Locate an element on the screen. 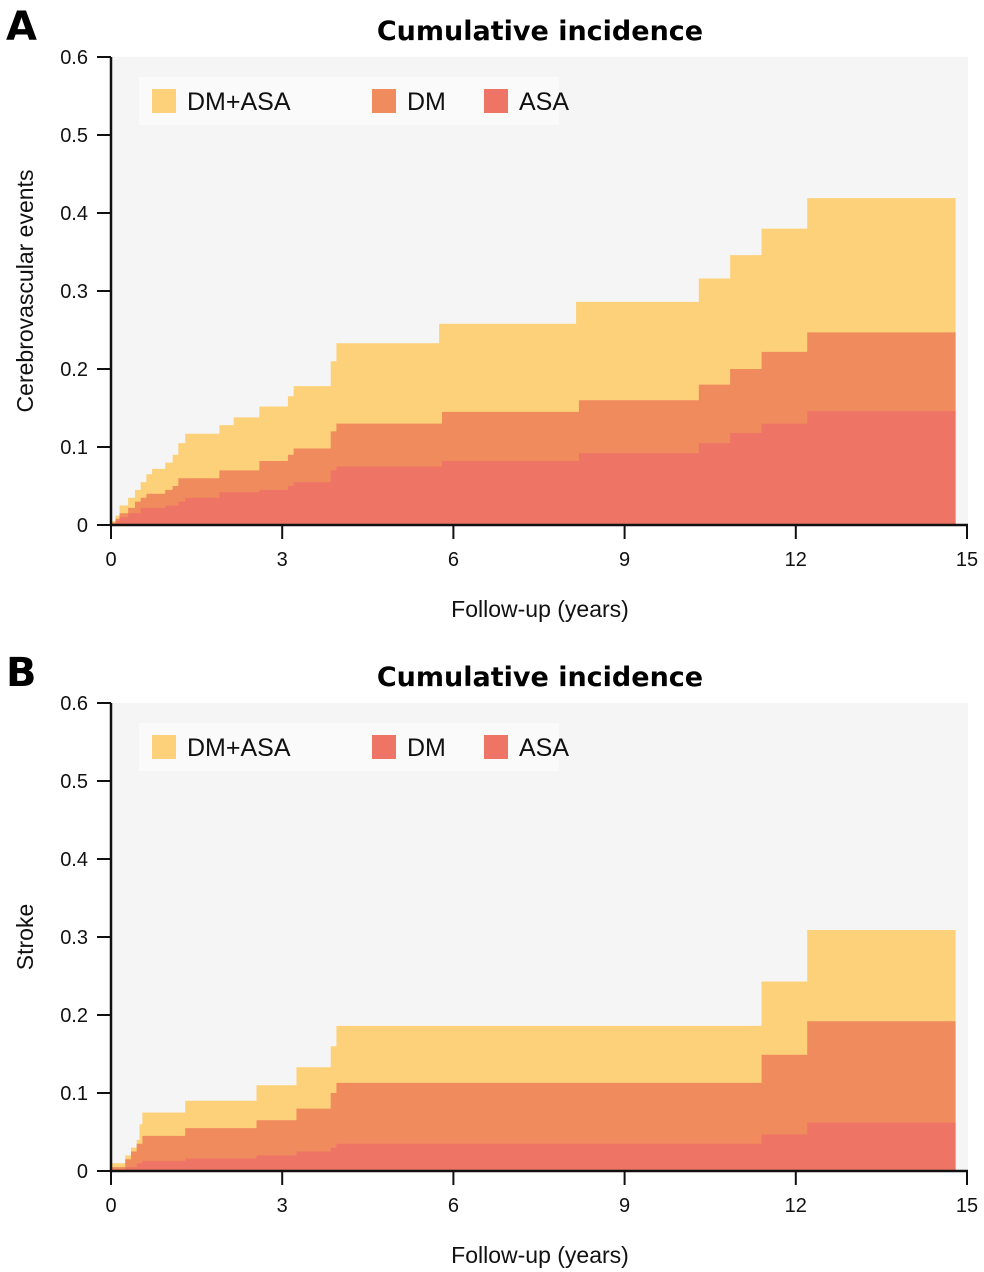  area-dm is located at coordinates (533, 1096).